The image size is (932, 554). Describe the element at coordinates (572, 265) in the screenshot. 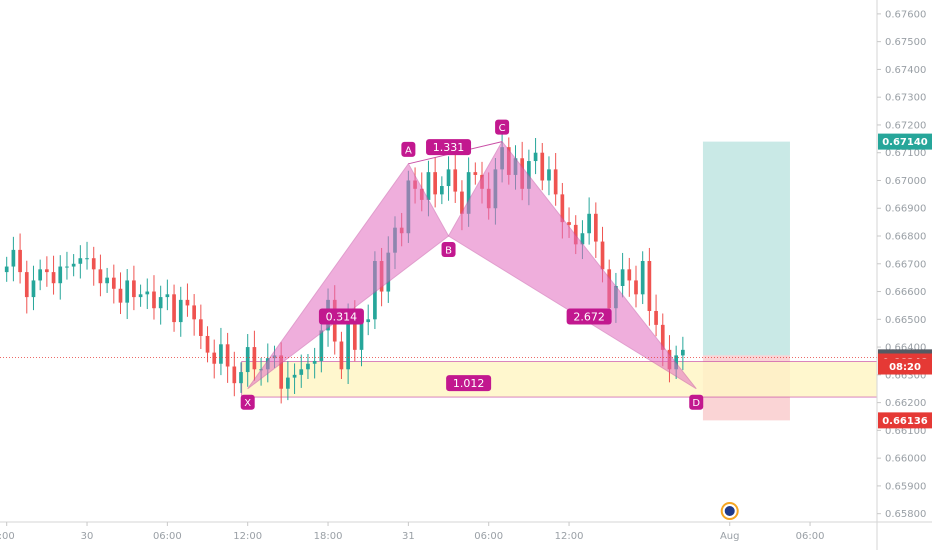

I see `pattern-triangle-bcd` at that location.